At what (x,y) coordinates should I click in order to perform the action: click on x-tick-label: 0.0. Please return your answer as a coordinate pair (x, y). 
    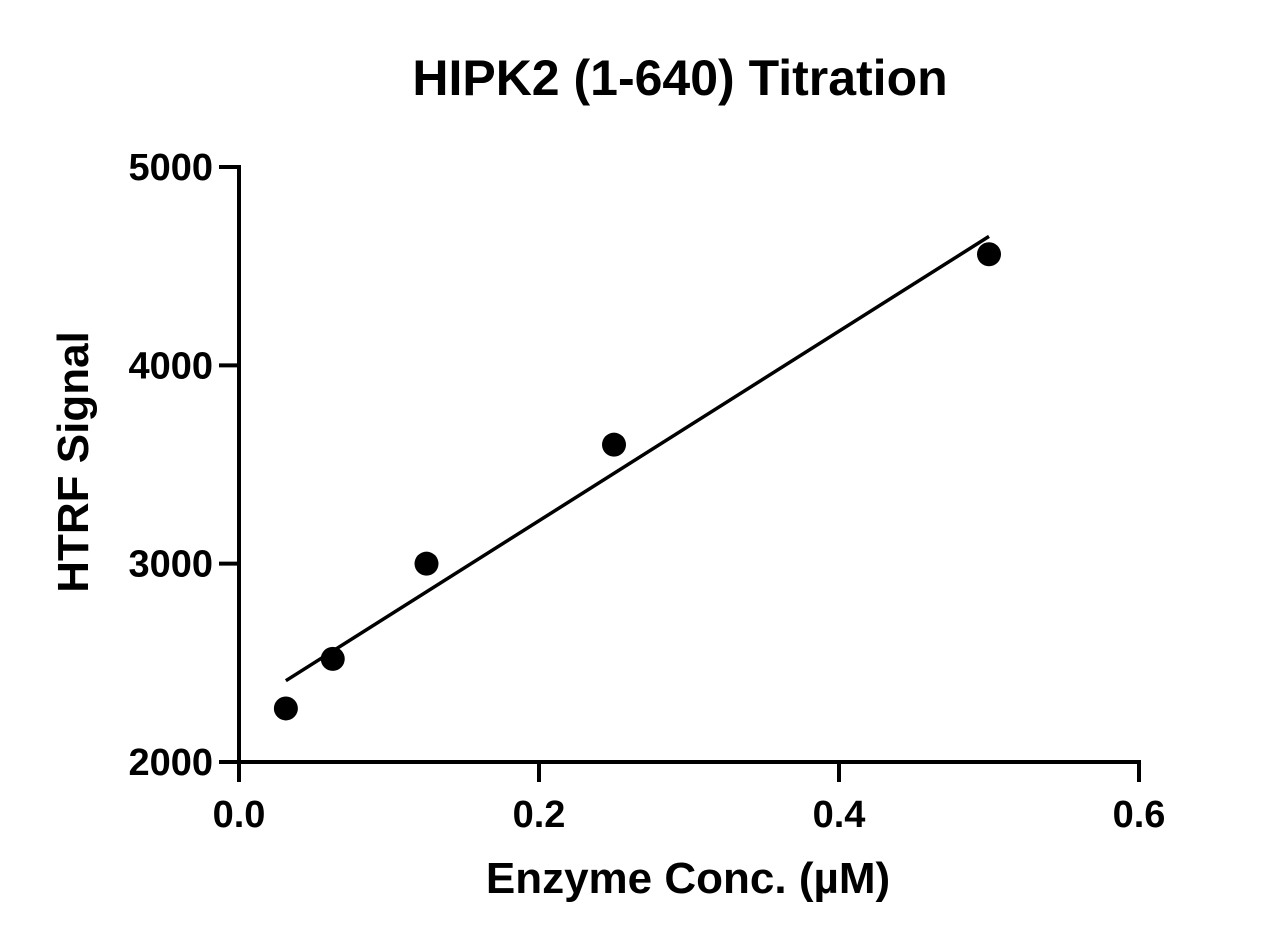
    Looking at the image, I should click on (239, 815).